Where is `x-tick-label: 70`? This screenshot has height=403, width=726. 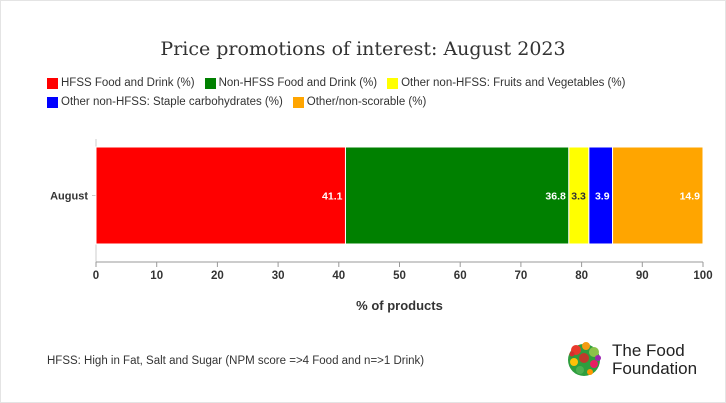 x-tick-label: 70 is located at coordinates (521, 276).